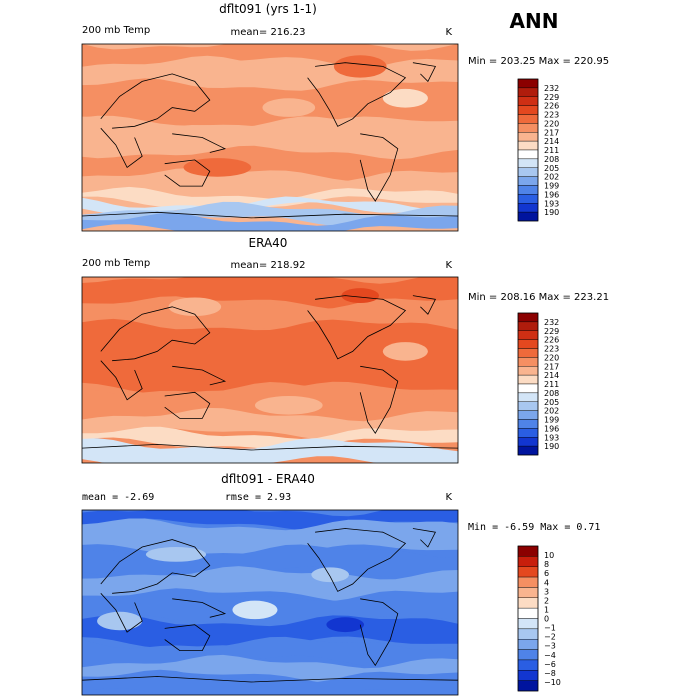  What do you see at coordinates (268, 9) in the screenshot?
I see `panel-title: dflt091 (yrs 1-1)` at bounding box center [268, 9].